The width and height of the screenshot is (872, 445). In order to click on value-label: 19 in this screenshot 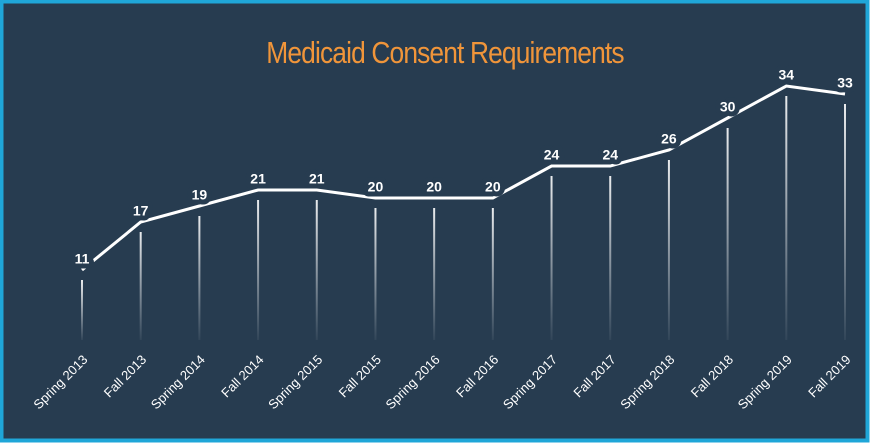, I will do `click(200, 195)`.